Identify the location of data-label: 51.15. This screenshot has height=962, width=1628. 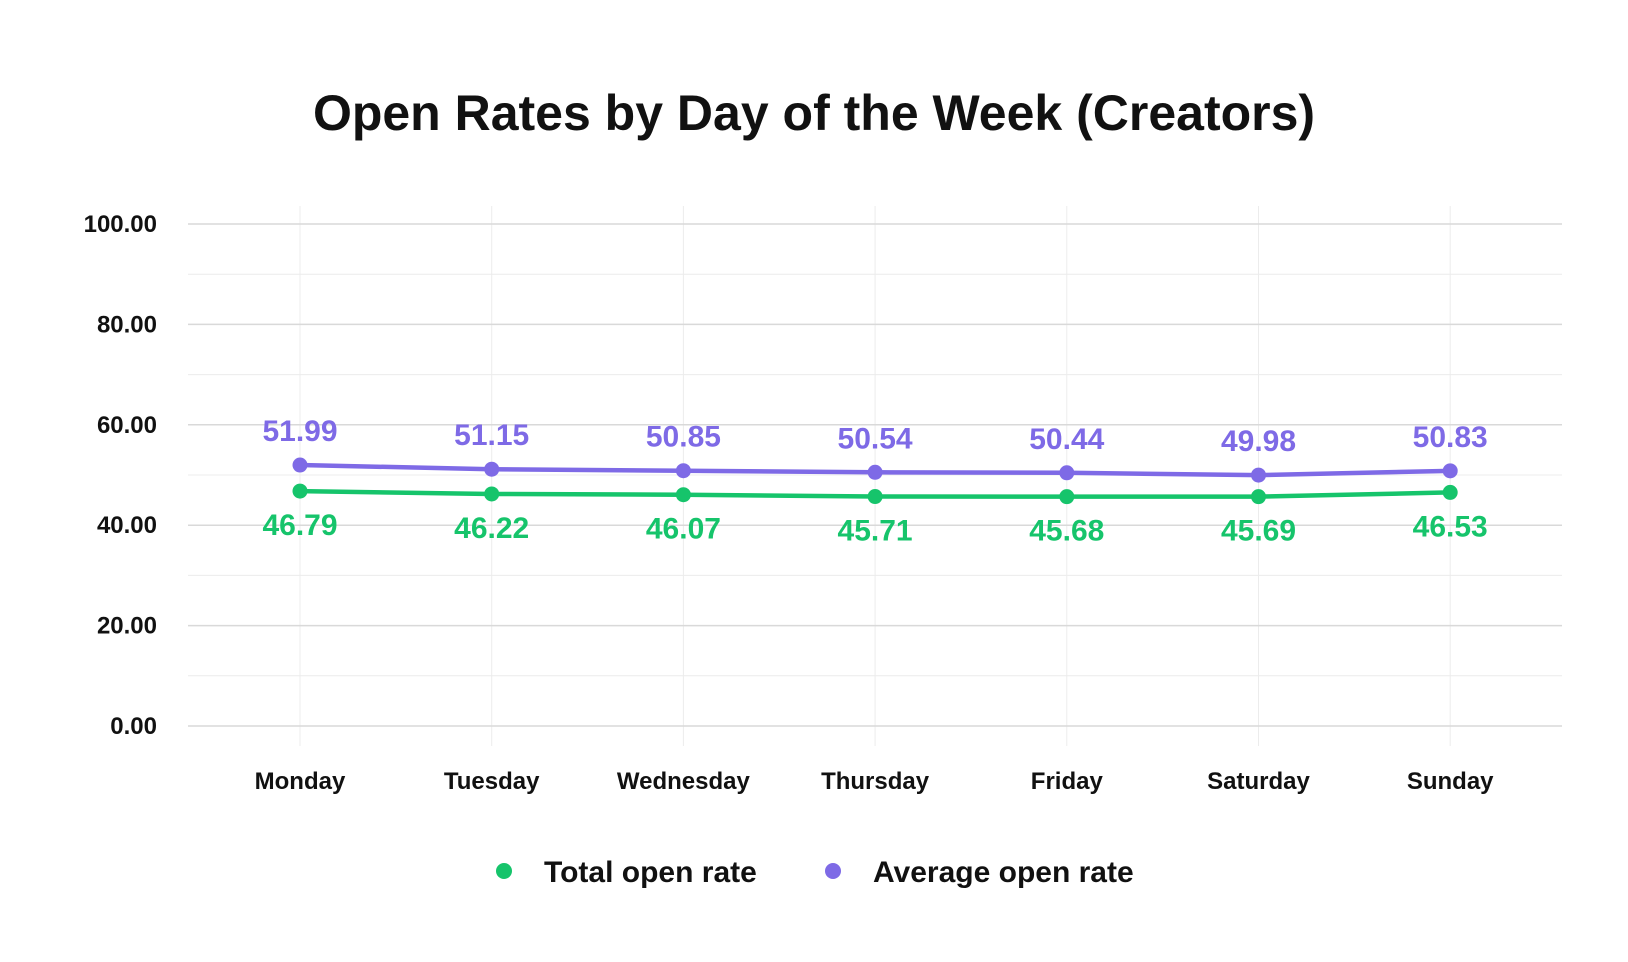
(491, 435).